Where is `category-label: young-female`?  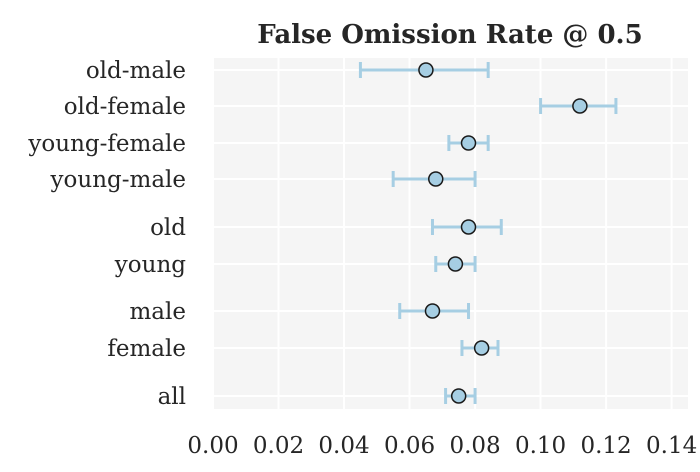
category-label: young-female is located at coordinates (106, 144).